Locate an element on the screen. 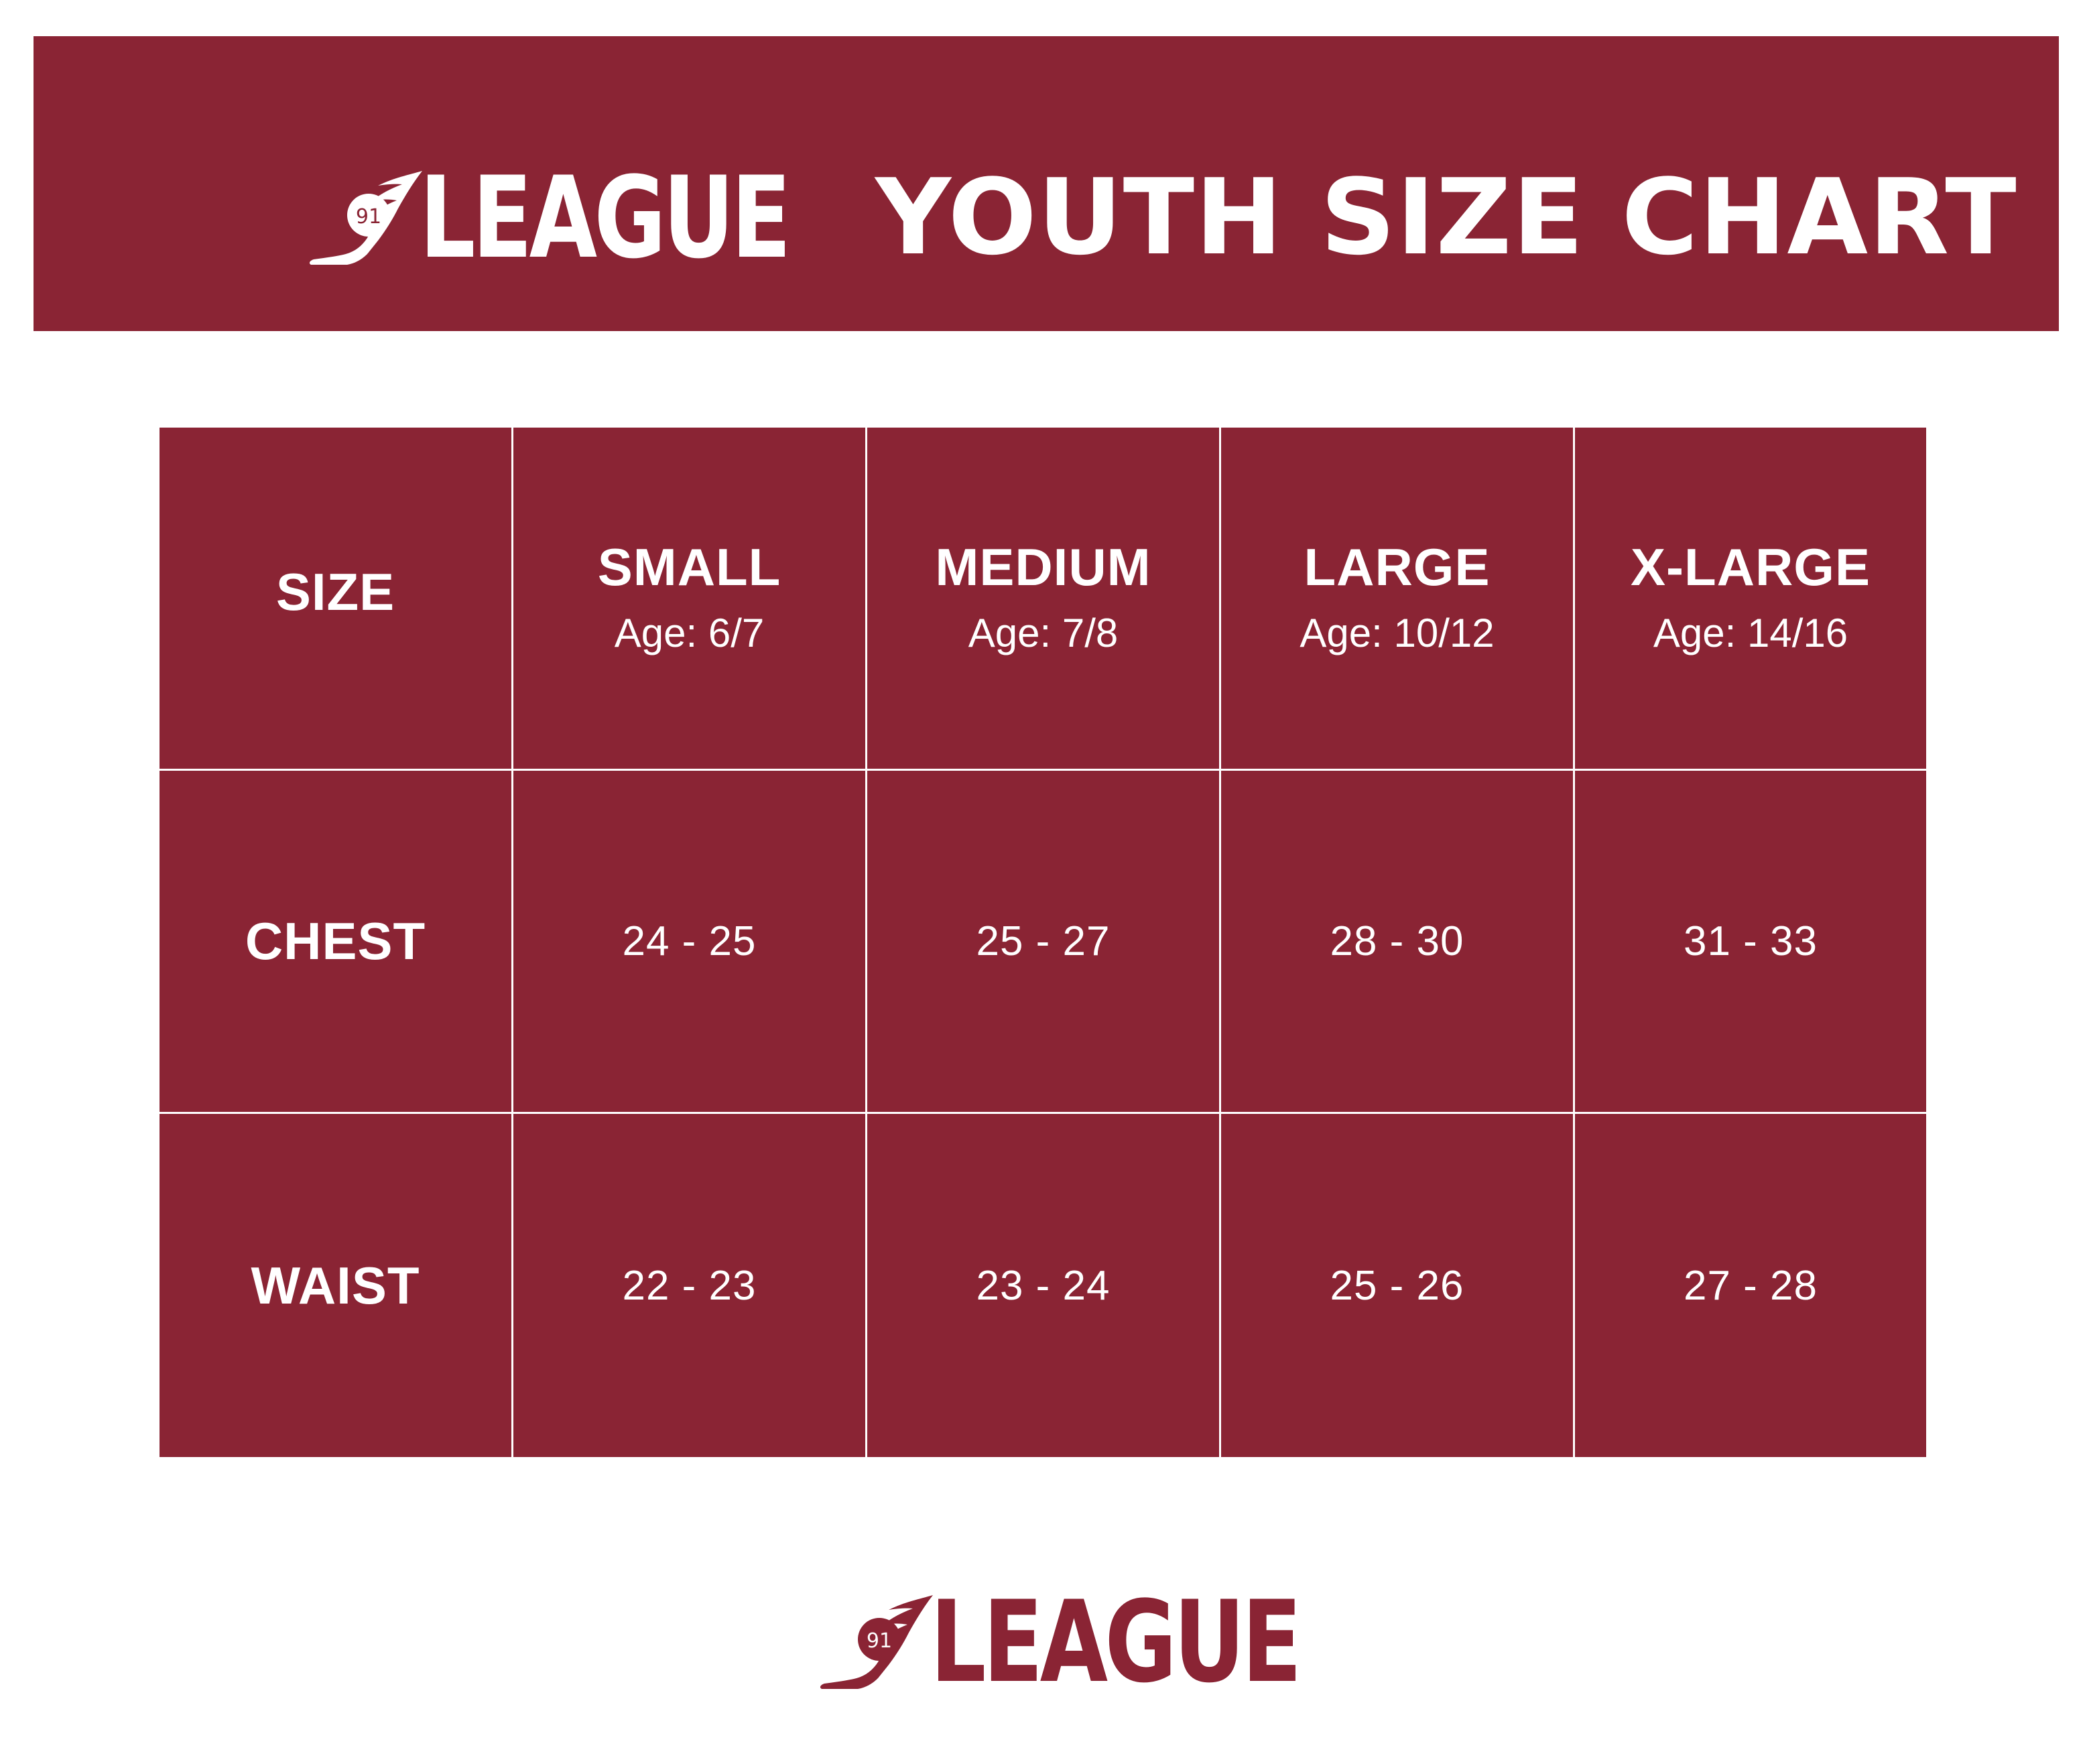 The width and height of the screenshot is (2085, 1764). waist-value-small: 22 - 23 is located at coordinates (690, 1285).